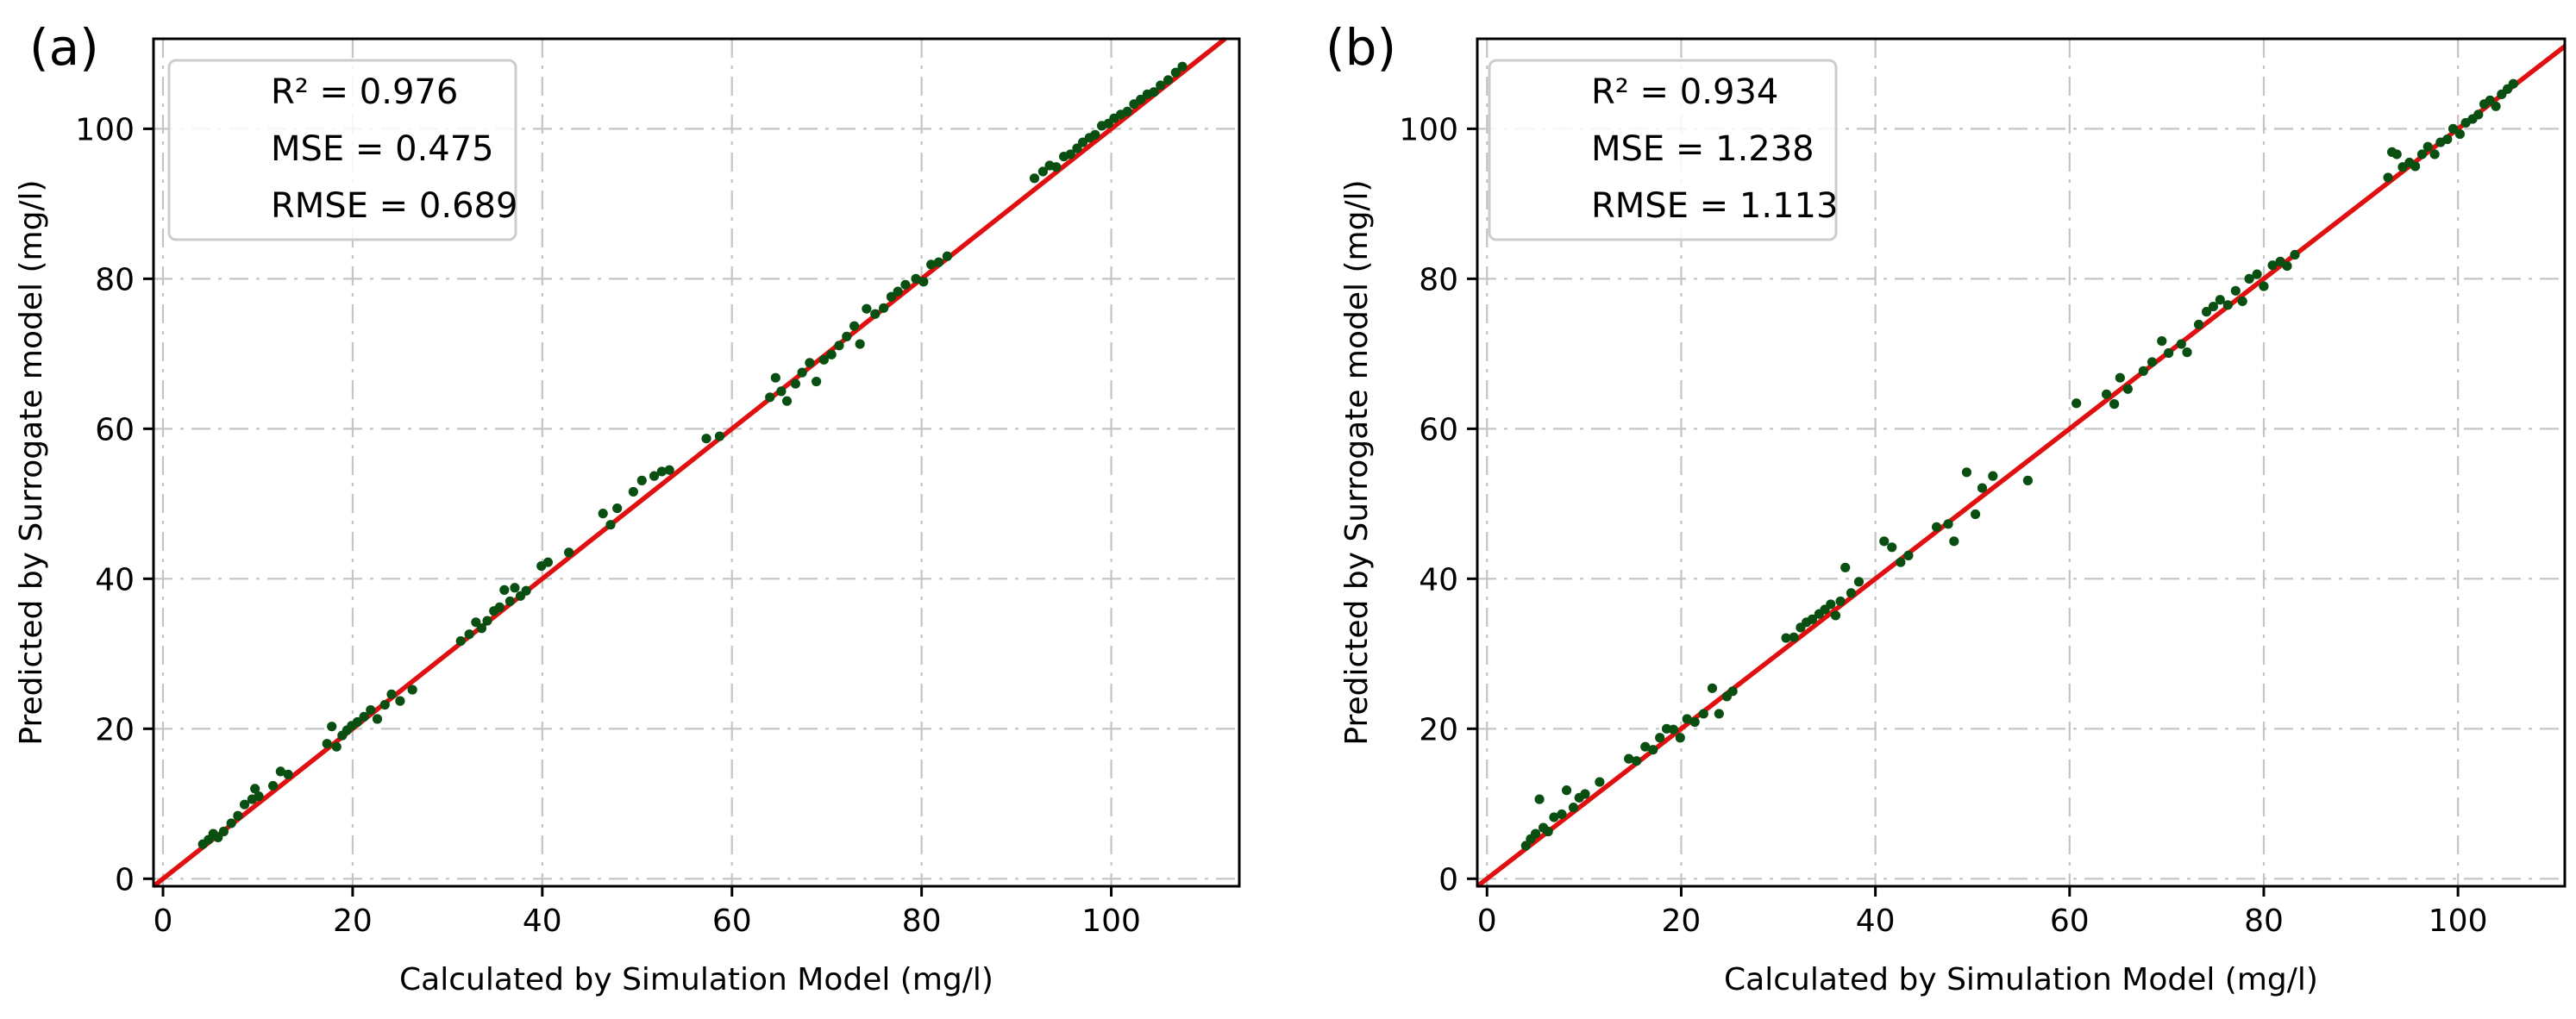  I want to click on stat-text: RMSE = 0.689, so click(394, 206).